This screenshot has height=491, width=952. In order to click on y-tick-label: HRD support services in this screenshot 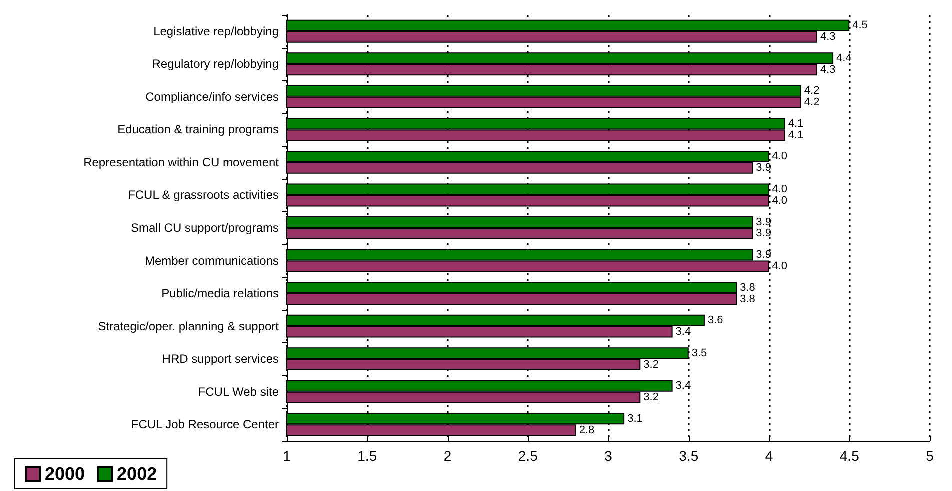, I will do `click(220, 359)`.